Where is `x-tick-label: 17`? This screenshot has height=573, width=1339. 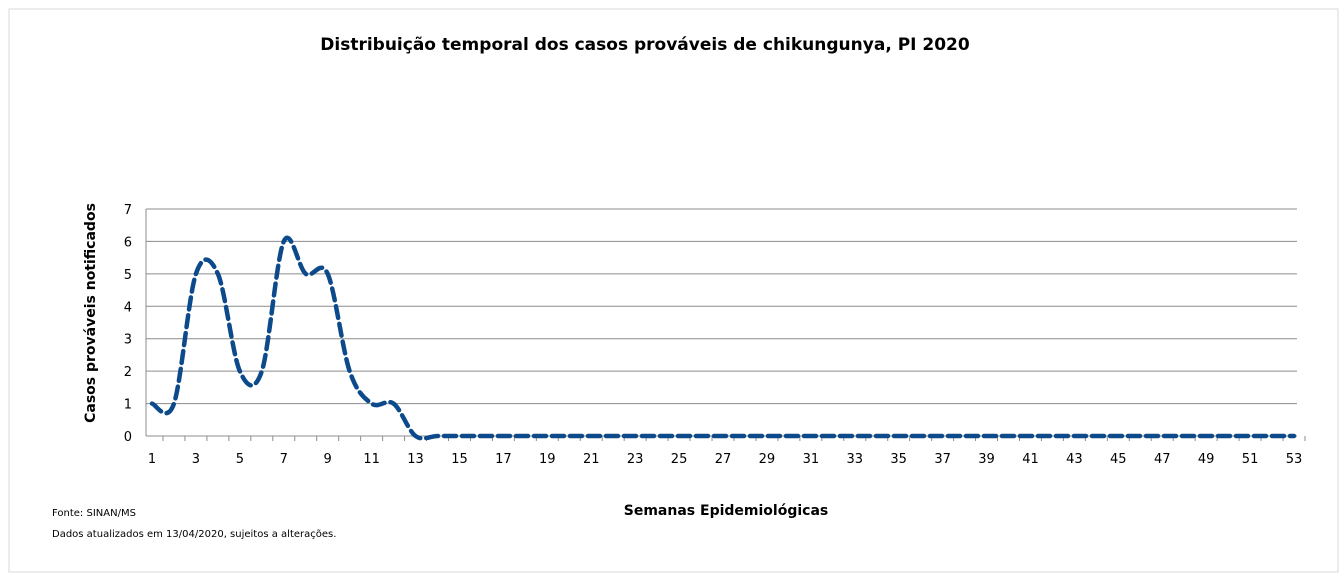 x-tick-label: 17 is located at coordinates (503, 459).